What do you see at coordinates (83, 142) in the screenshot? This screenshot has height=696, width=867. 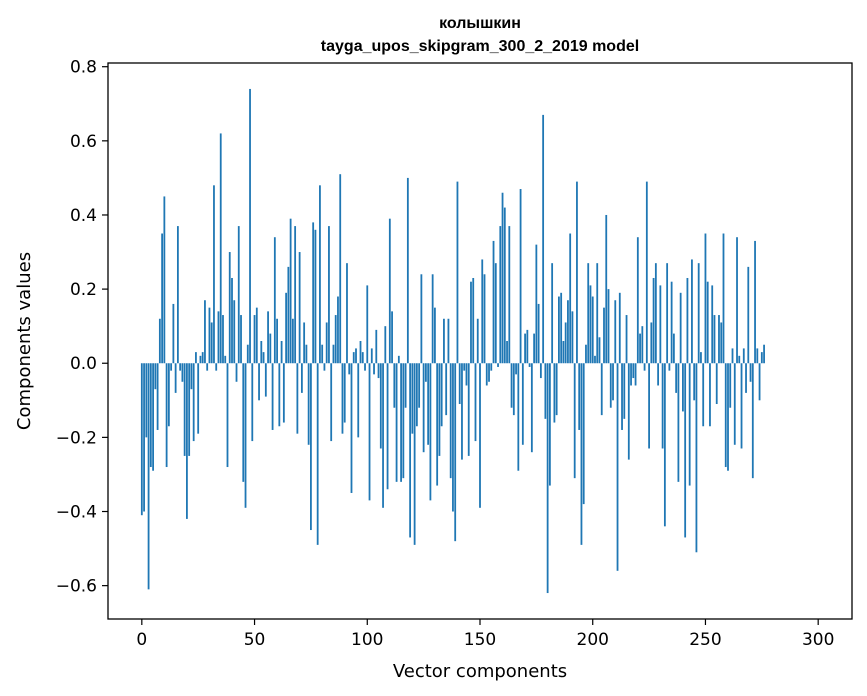 I see `y-tick-label: 0.6` at bounding box center [83, 142].